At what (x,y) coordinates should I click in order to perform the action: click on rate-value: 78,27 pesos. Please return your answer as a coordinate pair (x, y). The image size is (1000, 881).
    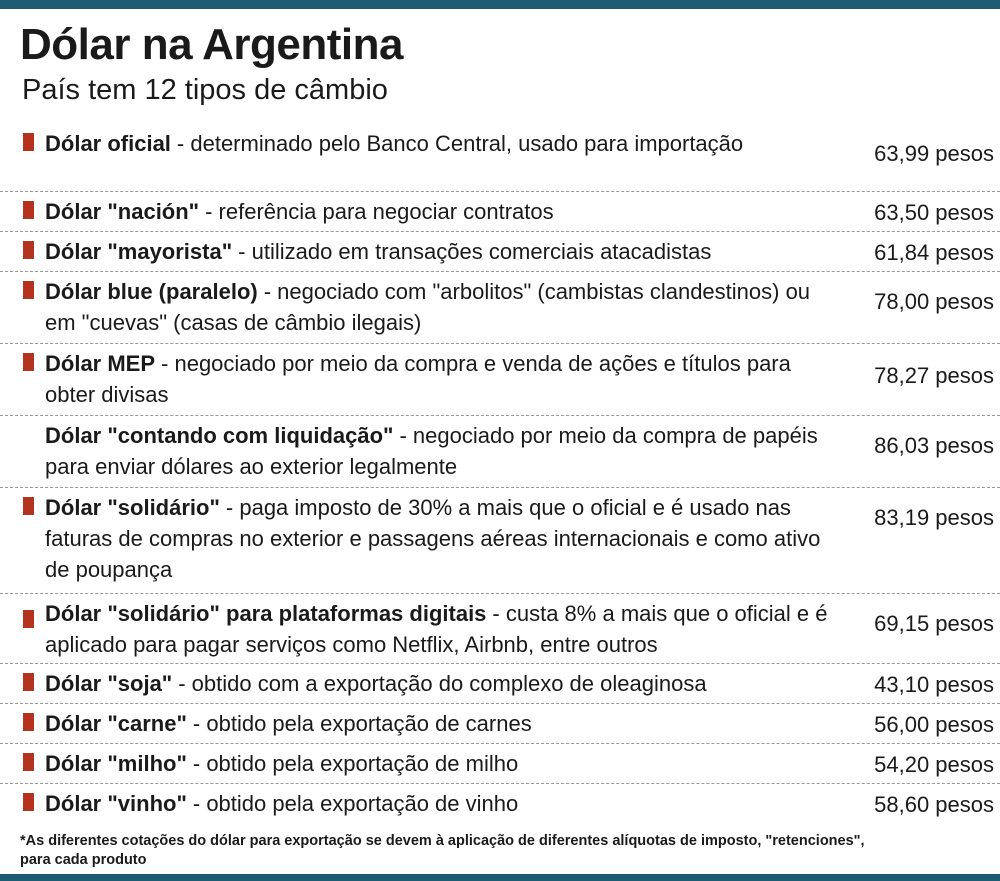
    Looking at the image, I should click on (934, 375).